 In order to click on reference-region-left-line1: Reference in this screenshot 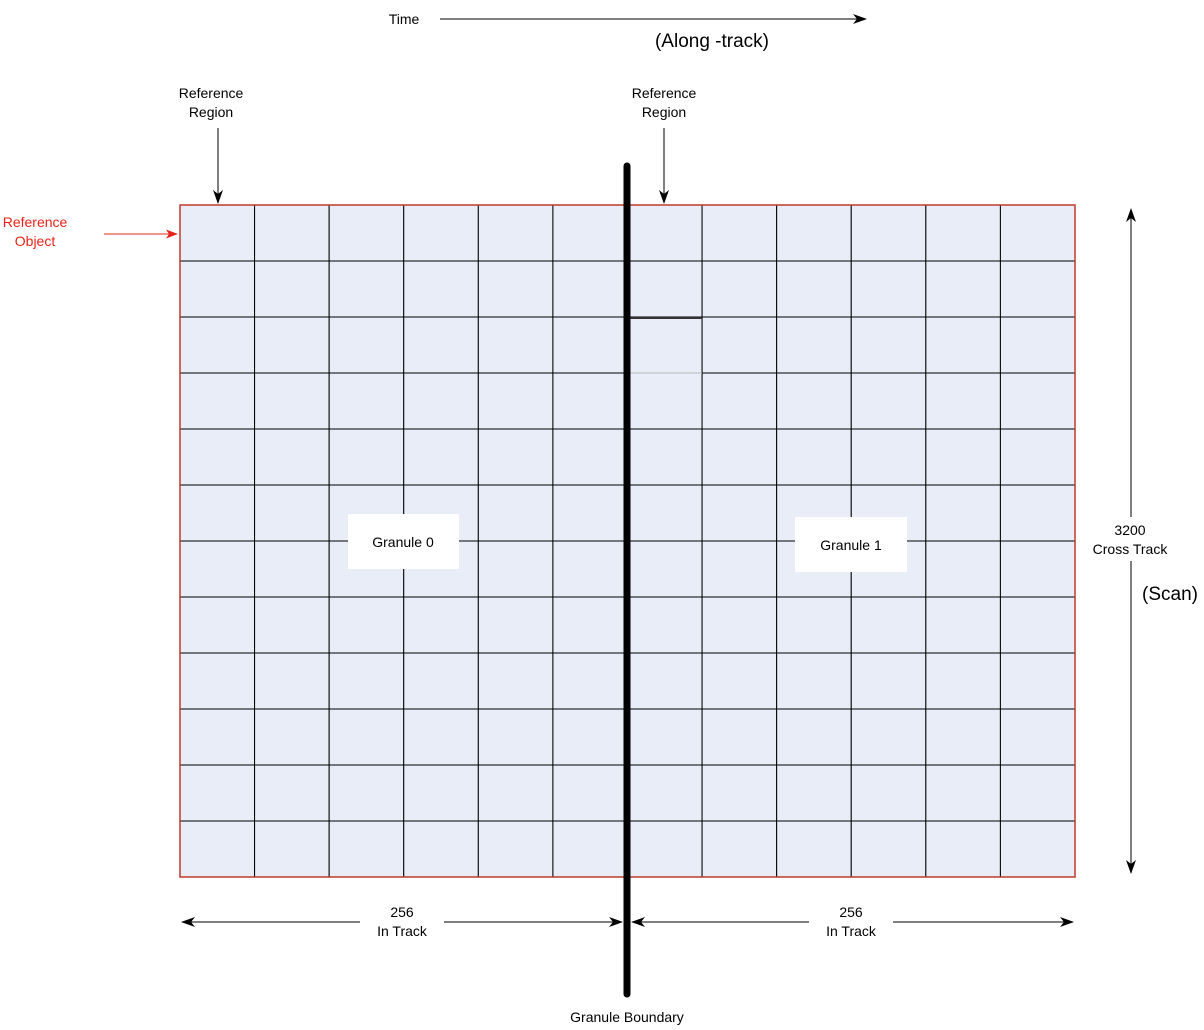, I will do `click(211, 93)`.